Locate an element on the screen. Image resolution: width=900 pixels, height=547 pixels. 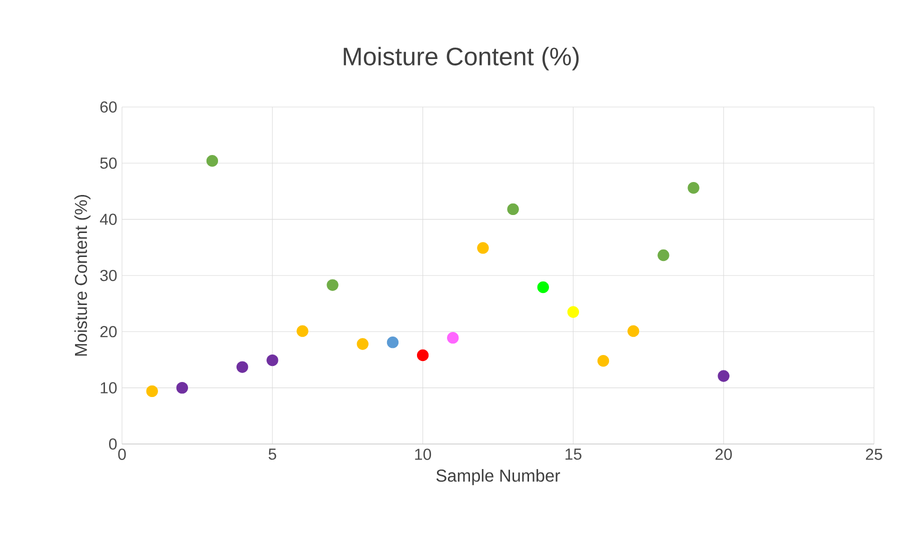
x-tick-label: 0 is located at coordinates (122, 454).